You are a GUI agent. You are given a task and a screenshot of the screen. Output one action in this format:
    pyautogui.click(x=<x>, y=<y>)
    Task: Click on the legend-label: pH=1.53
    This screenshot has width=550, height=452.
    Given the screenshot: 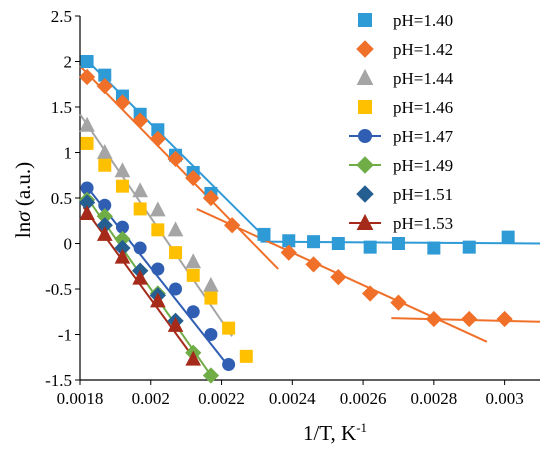 What is the action you would take?
    pyautogui.click(x=423, y=223)
    